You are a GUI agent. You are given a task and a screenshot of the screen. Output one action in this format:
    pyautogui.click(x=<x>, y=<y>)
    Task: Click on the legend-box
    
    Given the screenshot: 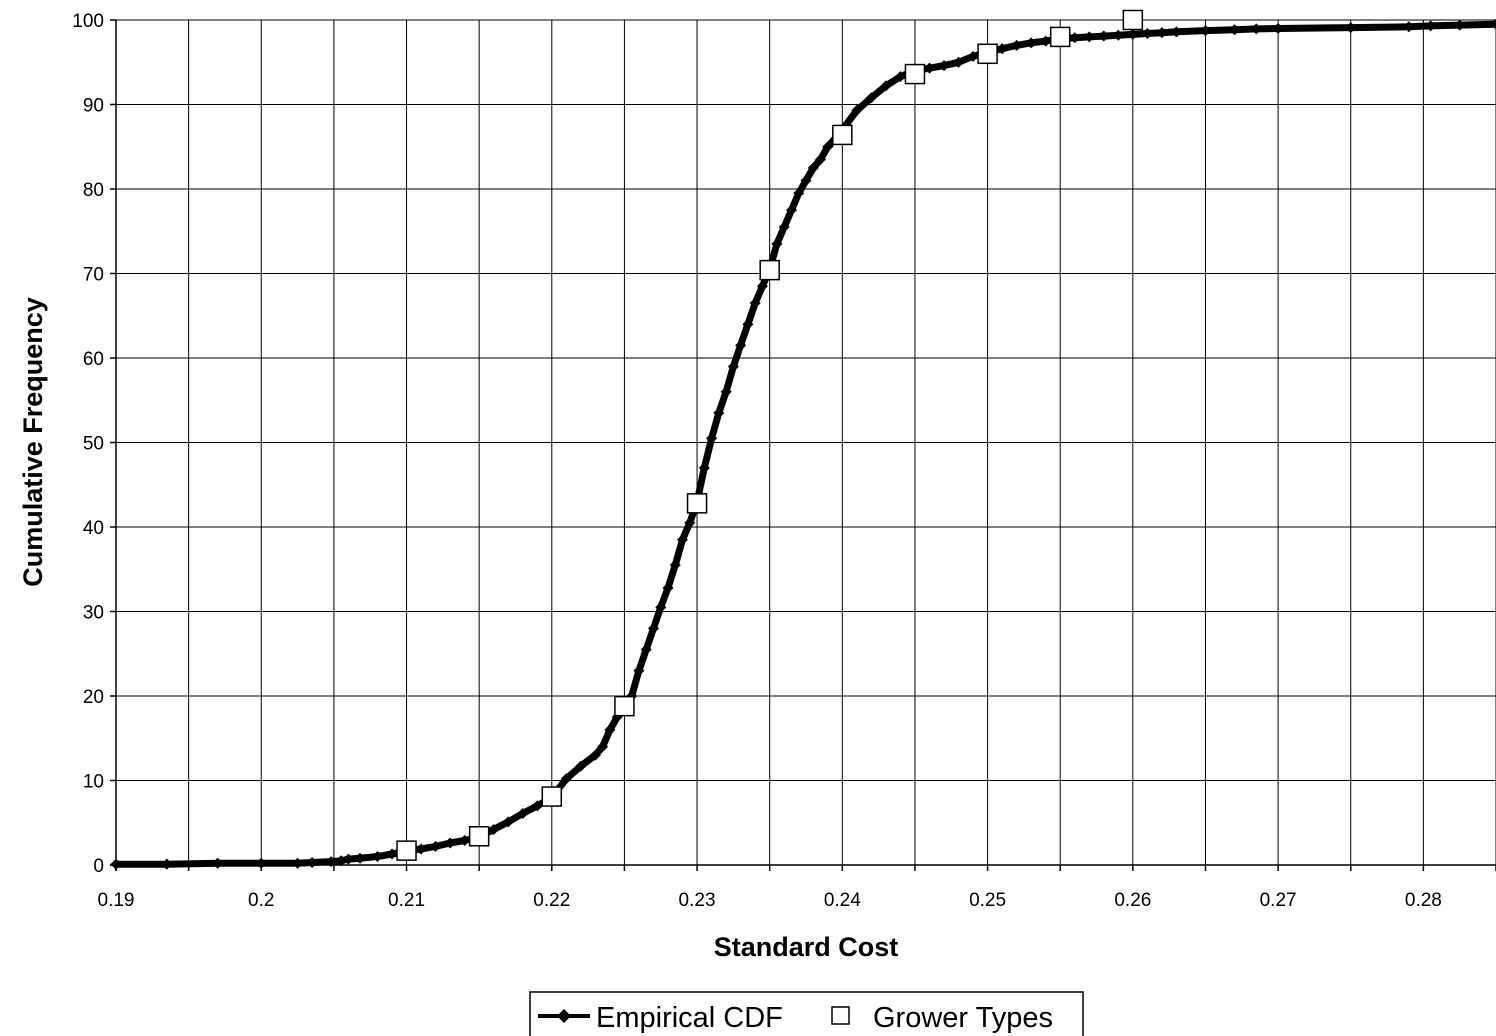 What is the action you would take?
    pyautogui.click(x=806, y=1013)
    